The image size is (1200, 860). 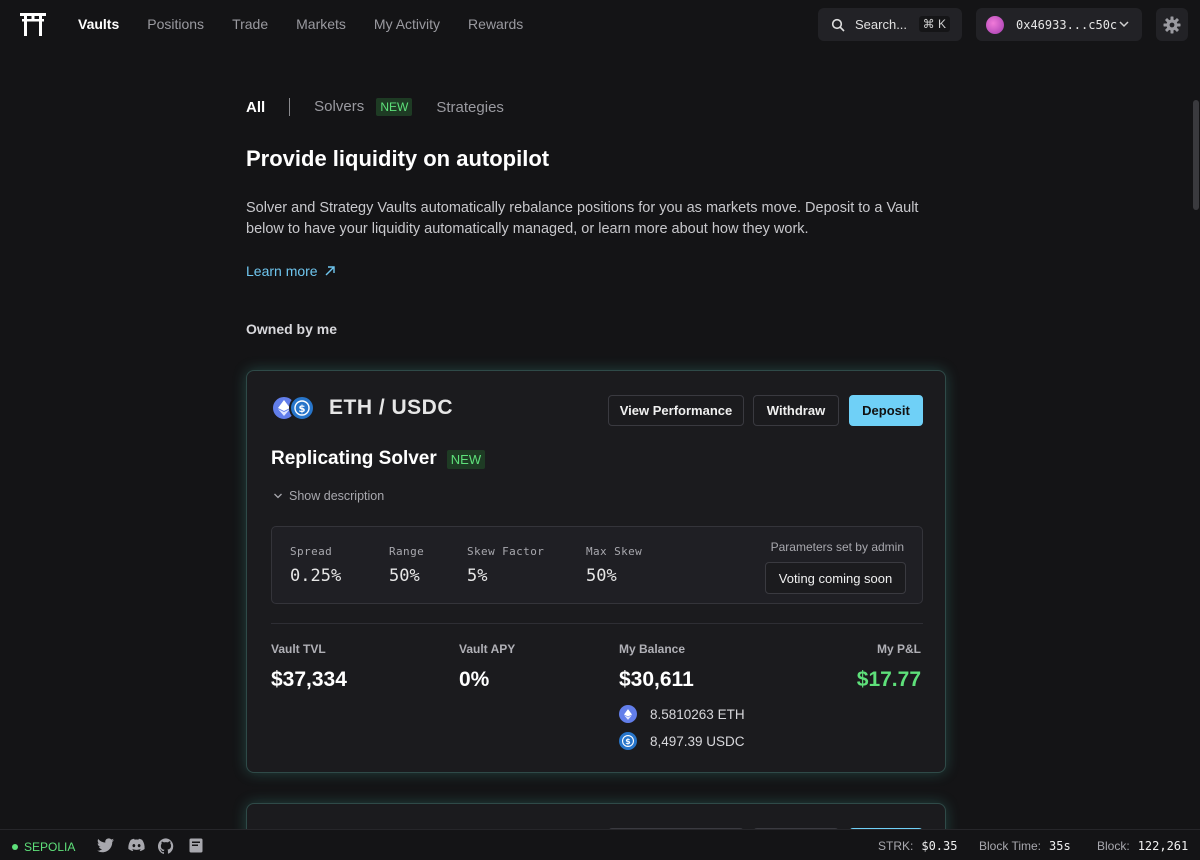 I want to click on wallet-avatar, so click(x=995, y=24).